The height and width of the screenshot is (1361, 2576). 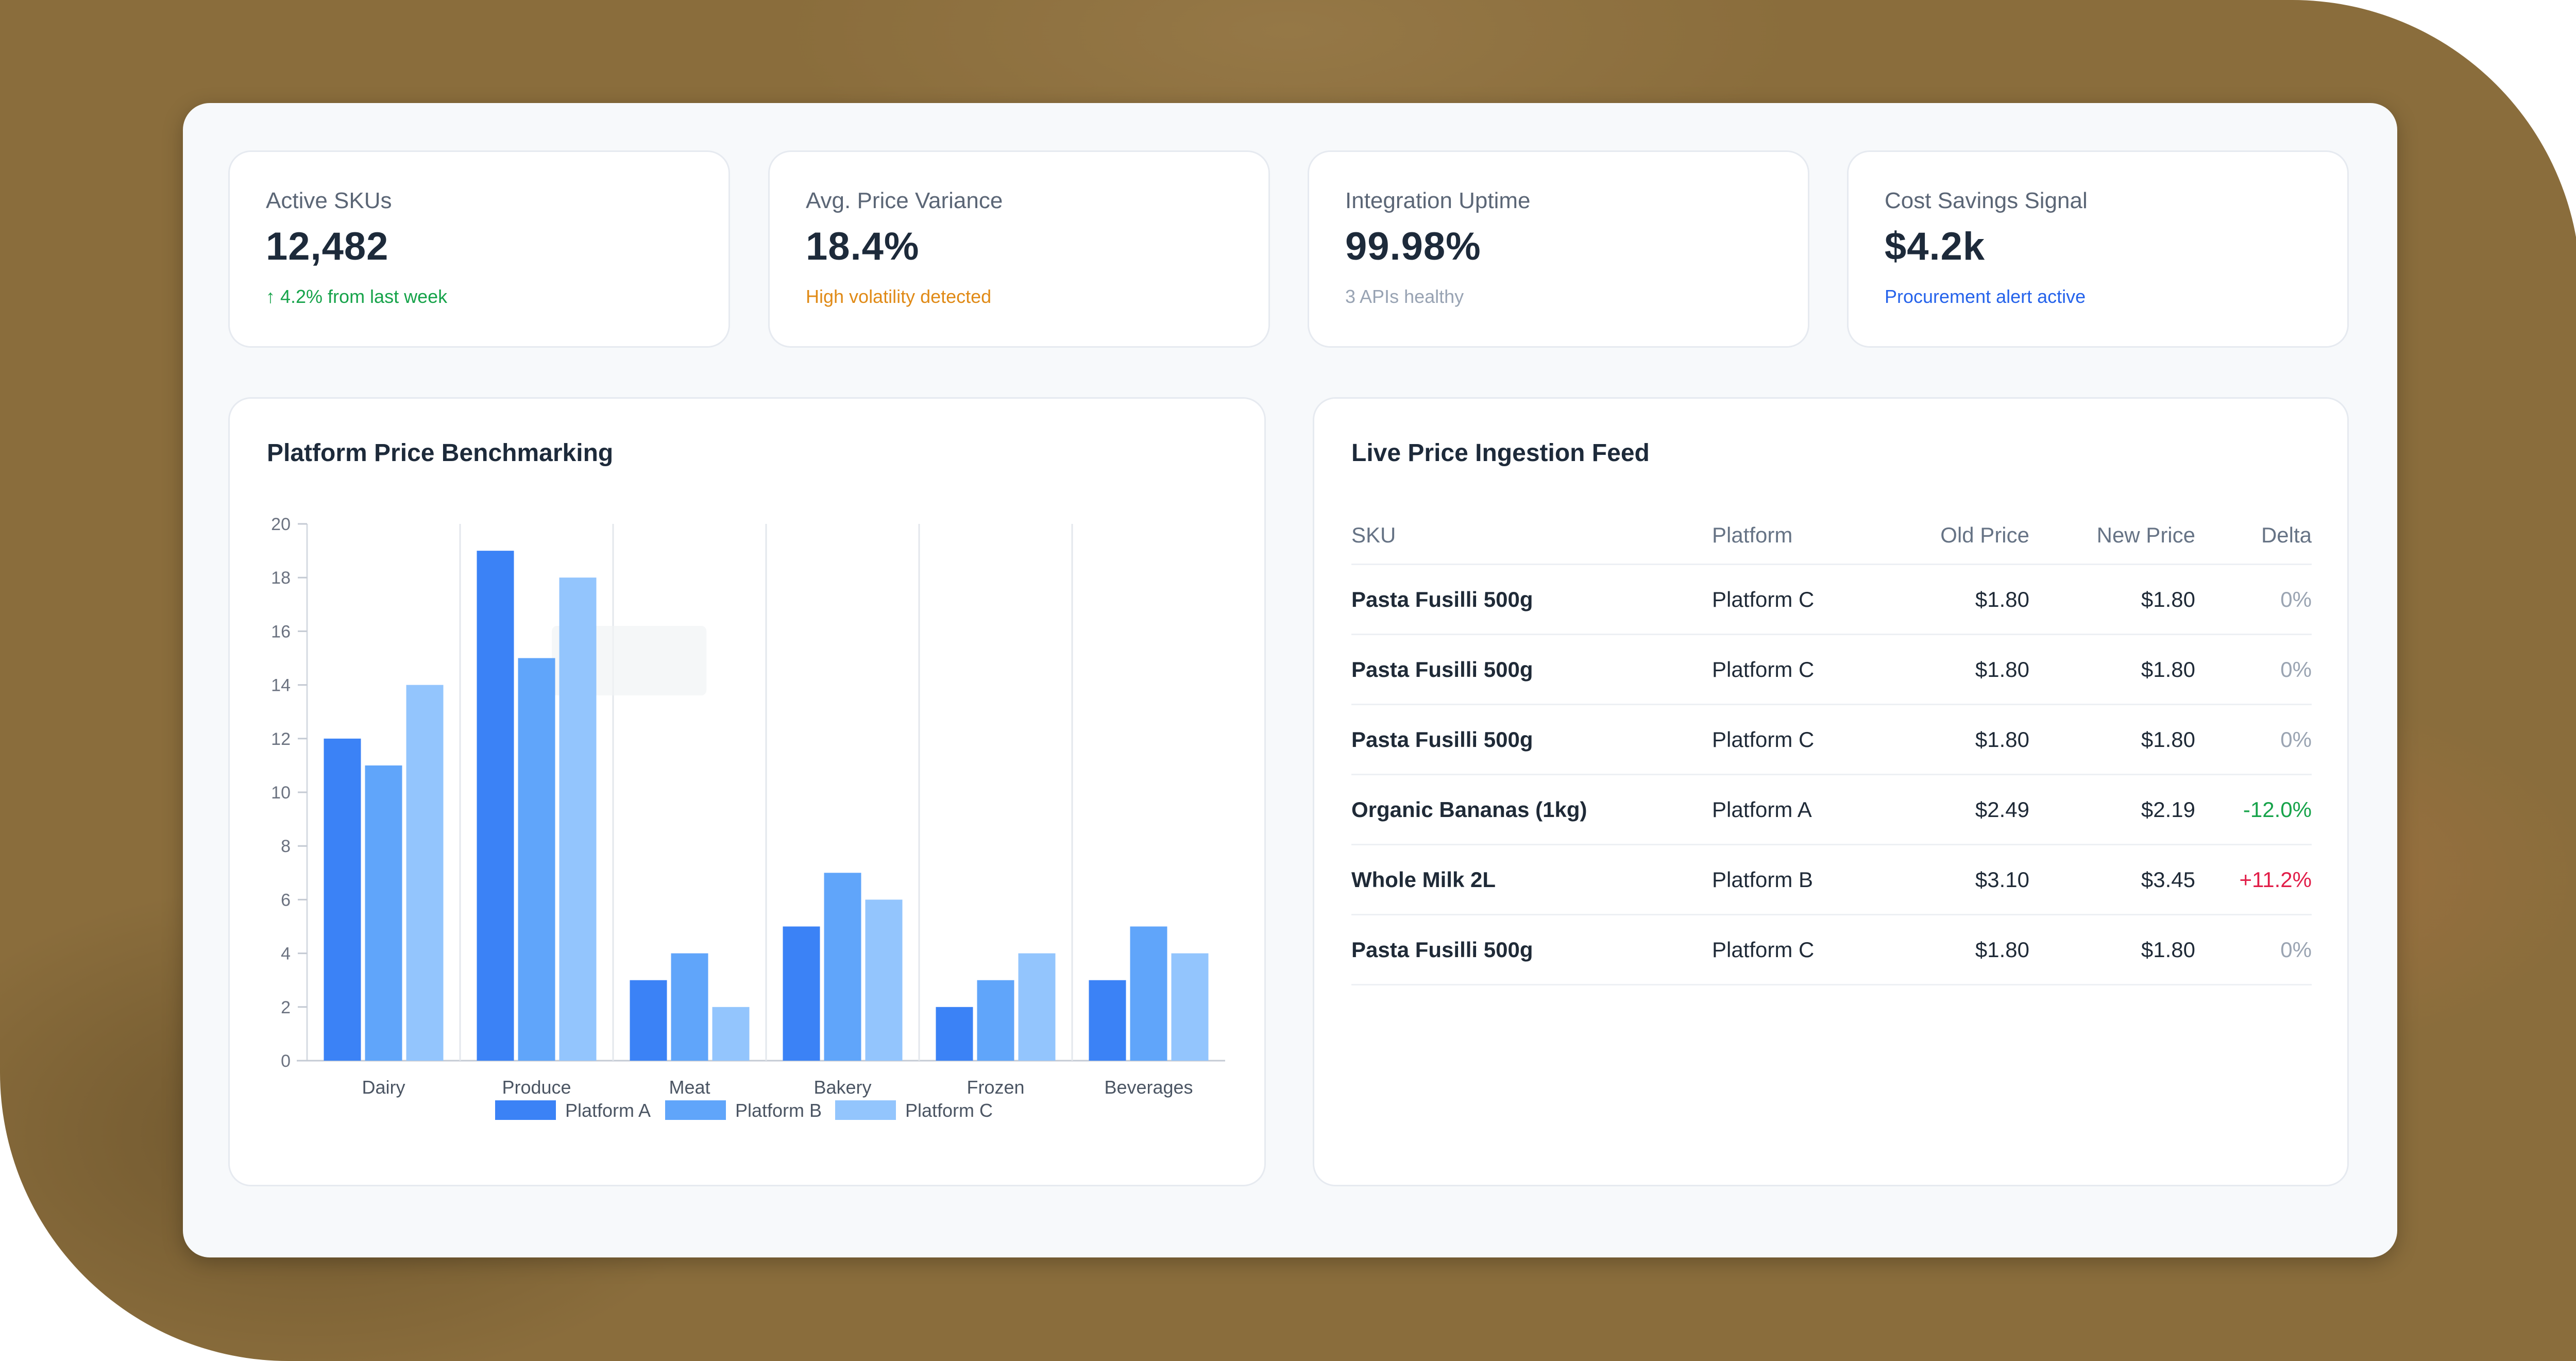 I want to click on kpi-label: Cost Savings Signal, so click(x=1986, y=200).